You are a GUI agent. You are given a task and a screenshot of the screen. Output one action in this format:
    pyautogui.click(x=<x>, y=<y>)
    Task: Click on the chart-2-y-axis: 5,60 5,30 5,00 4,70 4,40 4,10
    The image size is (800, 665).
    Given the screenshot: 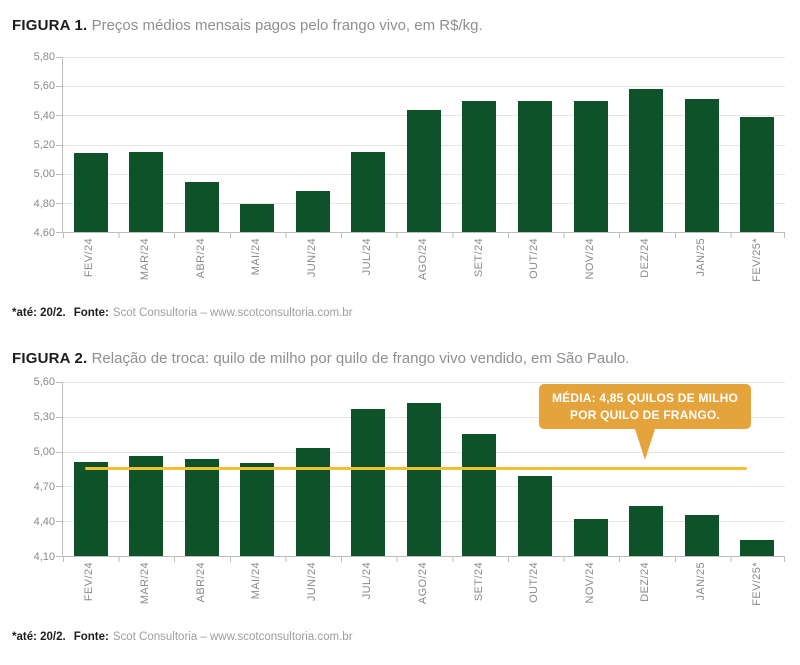 What is the action you would take?
    pyautogui.click(x=37, y=469)
    